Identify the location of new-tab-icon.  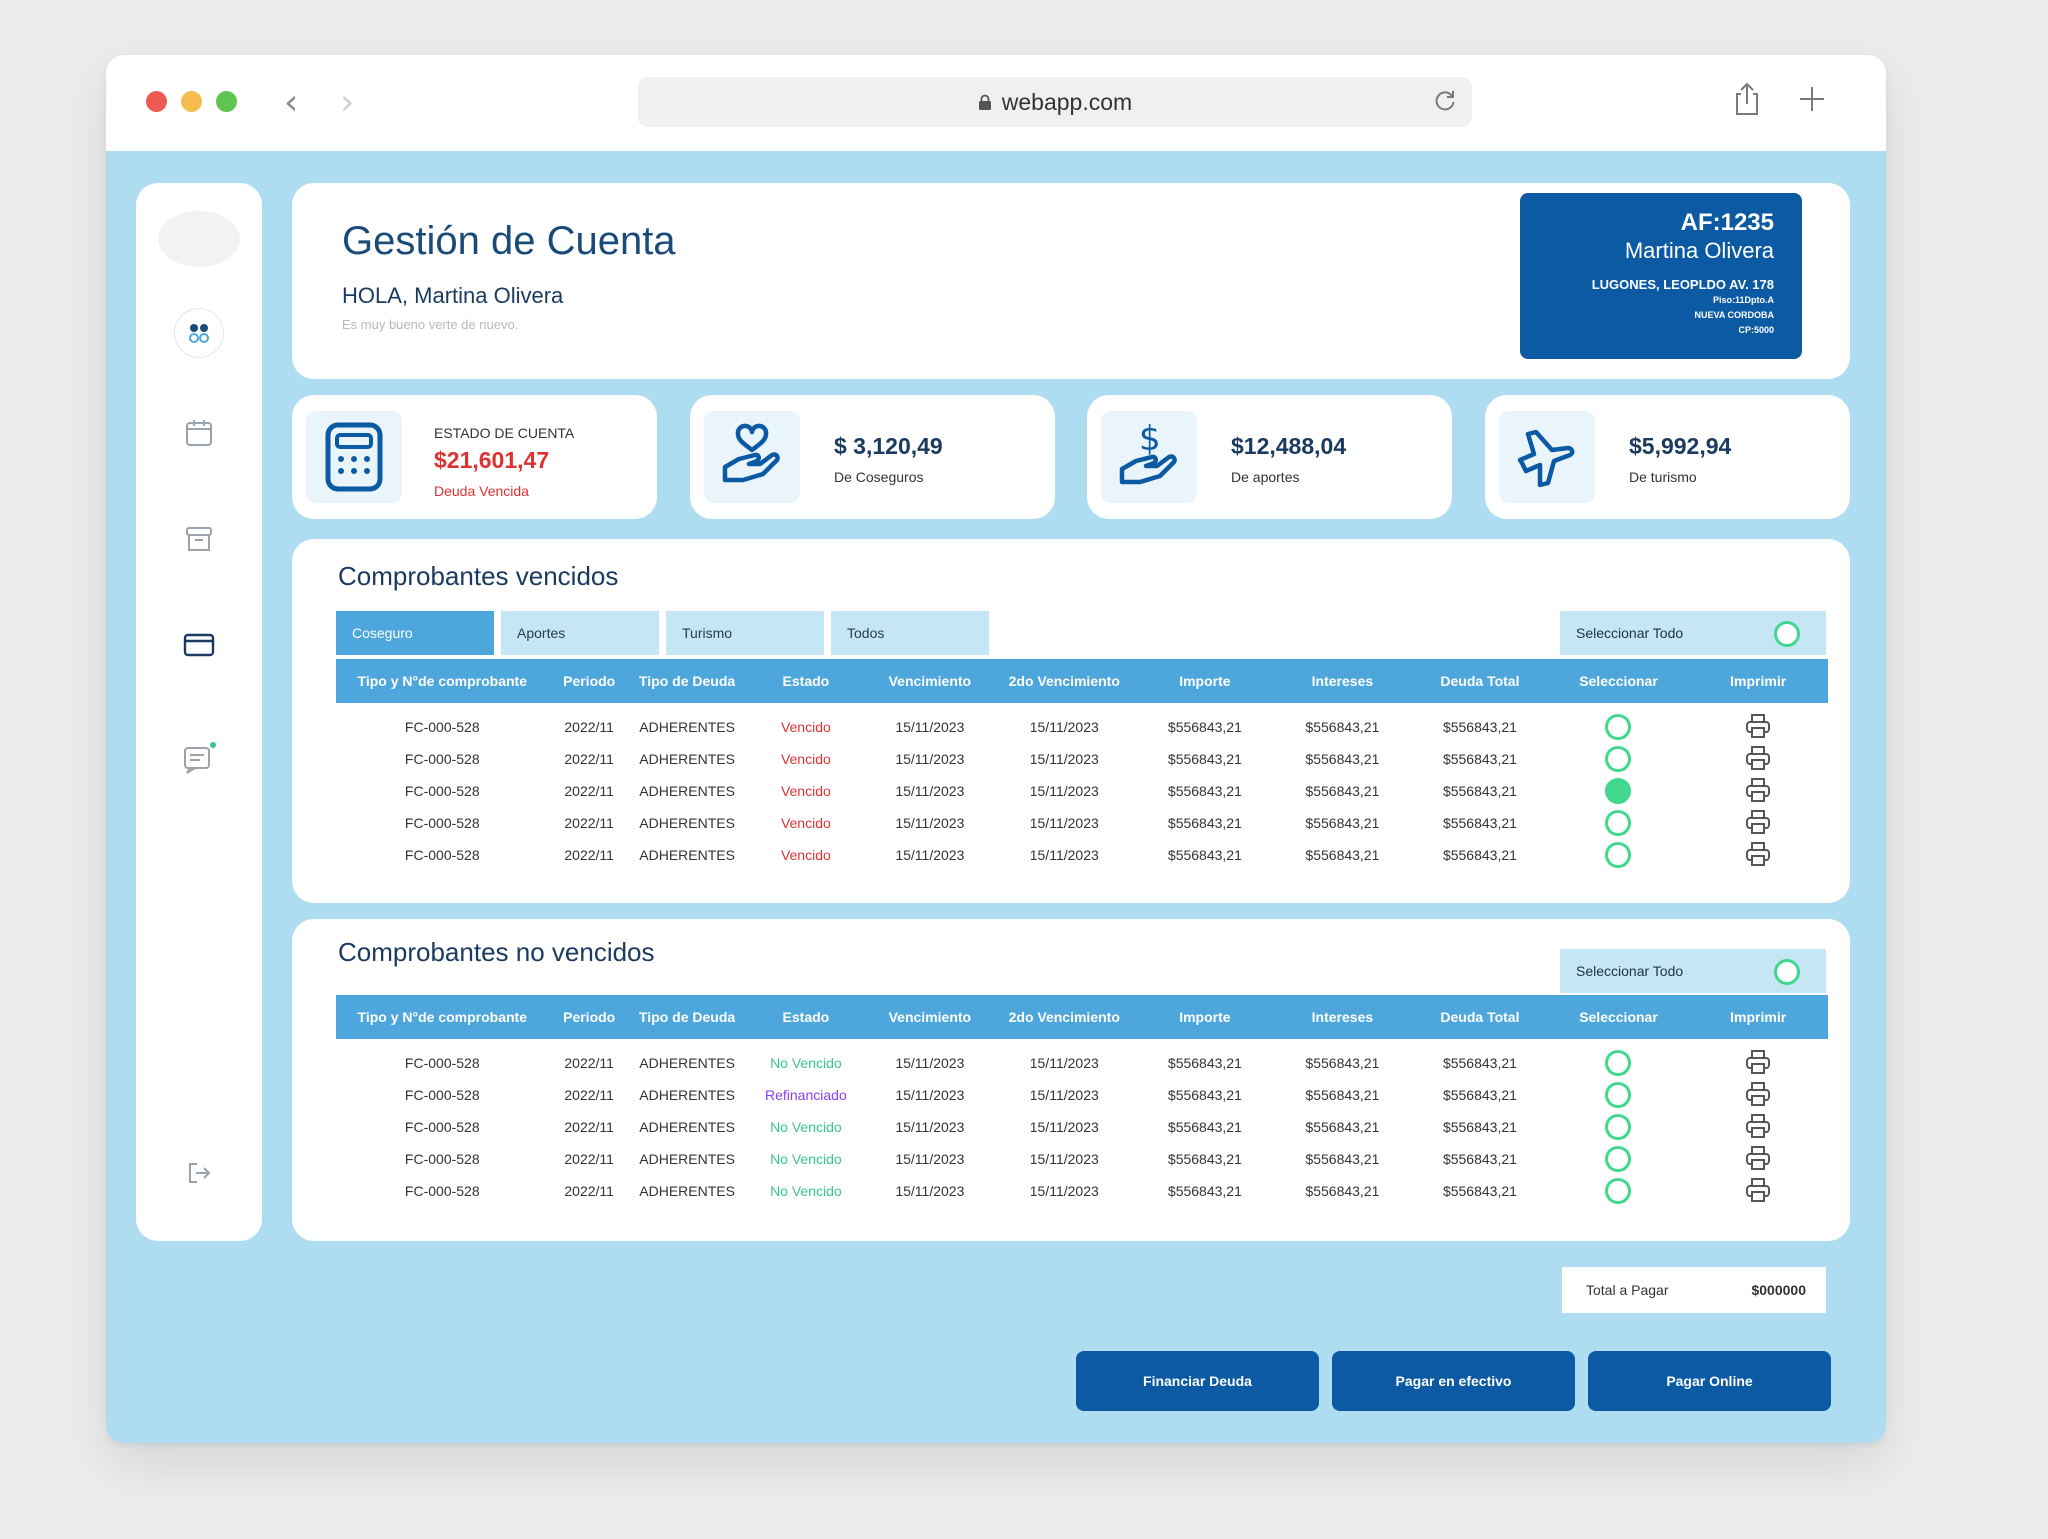
(1812, 101).